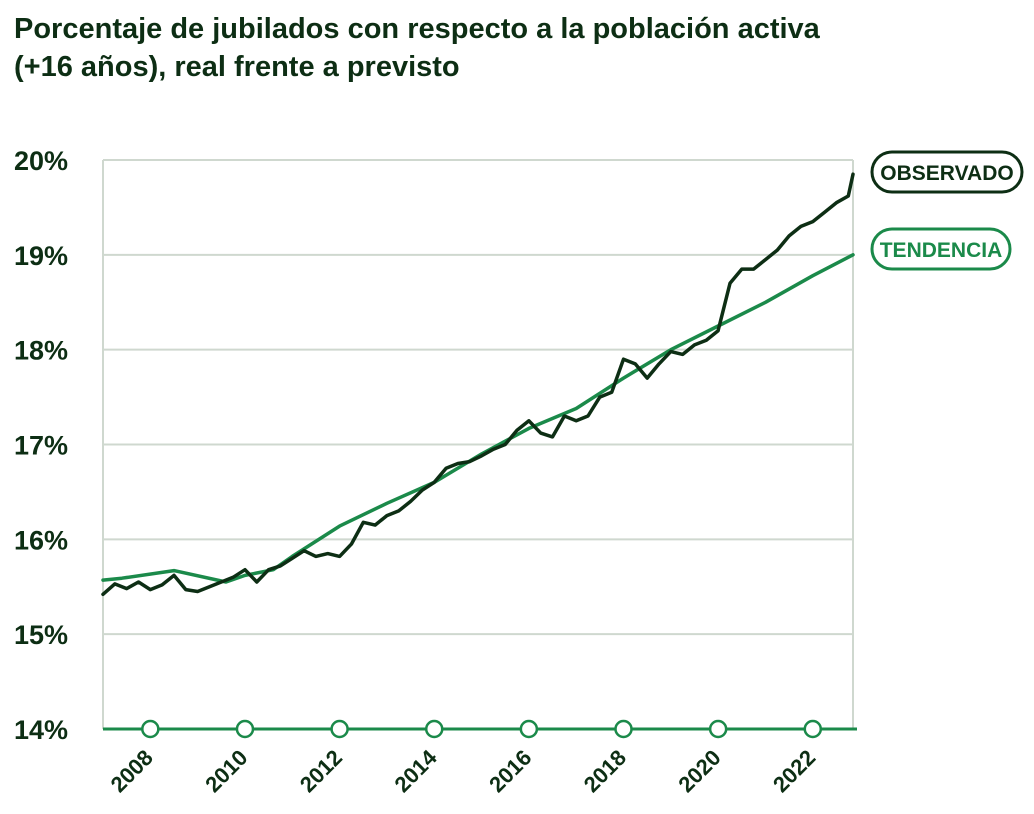 This screenshot has width=1034, height=814. I want to click on y-tick-label: 16%, so click(41, 540).